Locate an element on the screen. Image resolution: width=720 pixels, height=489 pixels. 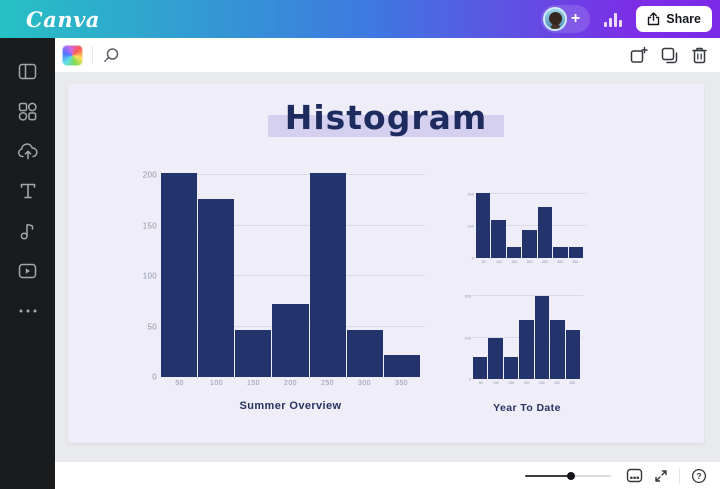
sidebar-item-audio is located at coordinates (28, 231).